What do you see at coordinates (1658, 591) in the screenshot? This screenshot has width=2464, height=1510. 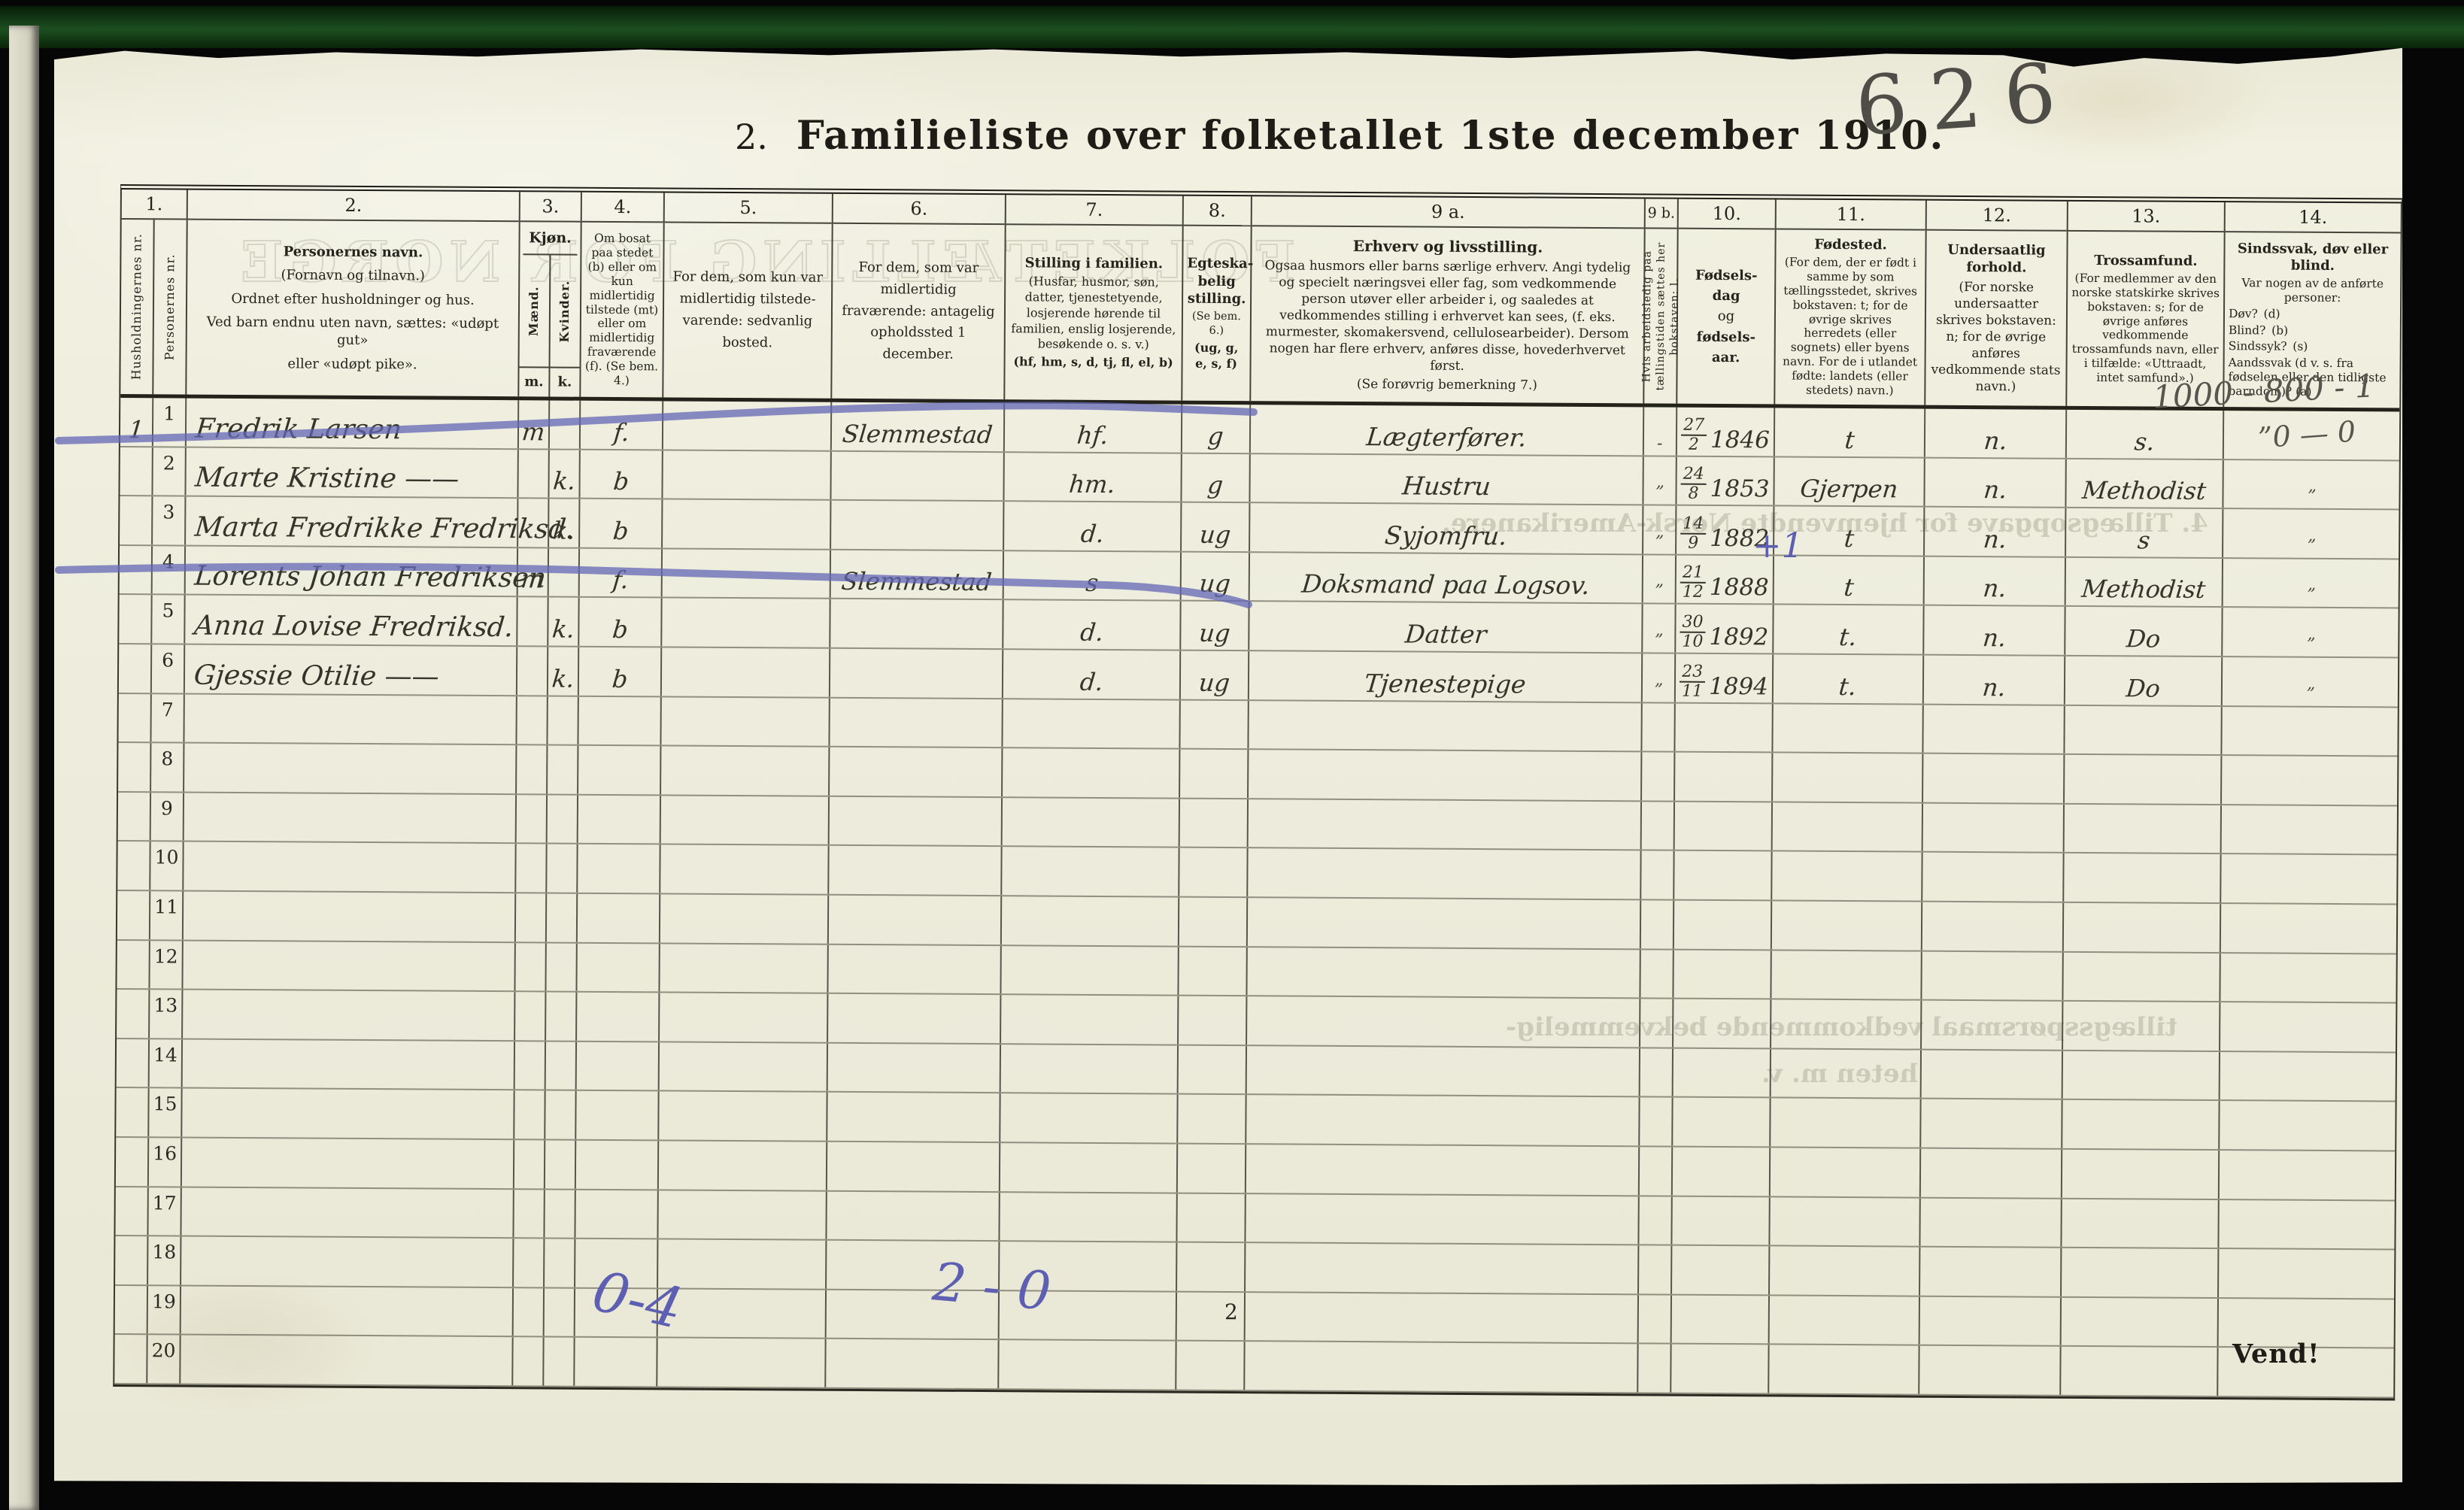 I see `unemployed-text: ”` at bounding box center [1658, 591].